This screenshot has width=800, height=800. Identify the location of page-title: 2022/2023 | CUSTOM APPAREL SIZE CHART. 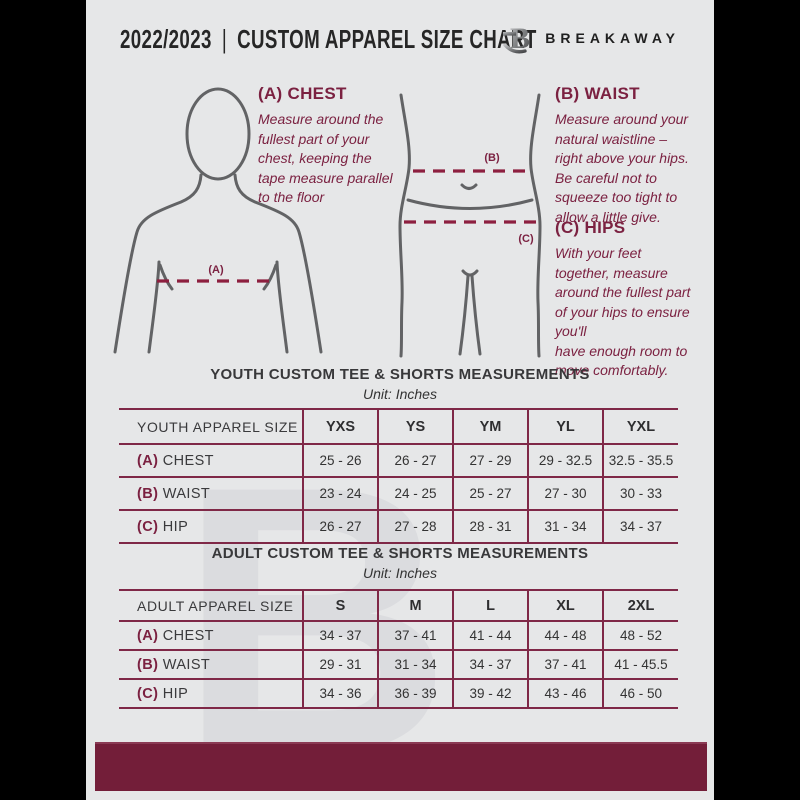
(328, 39).